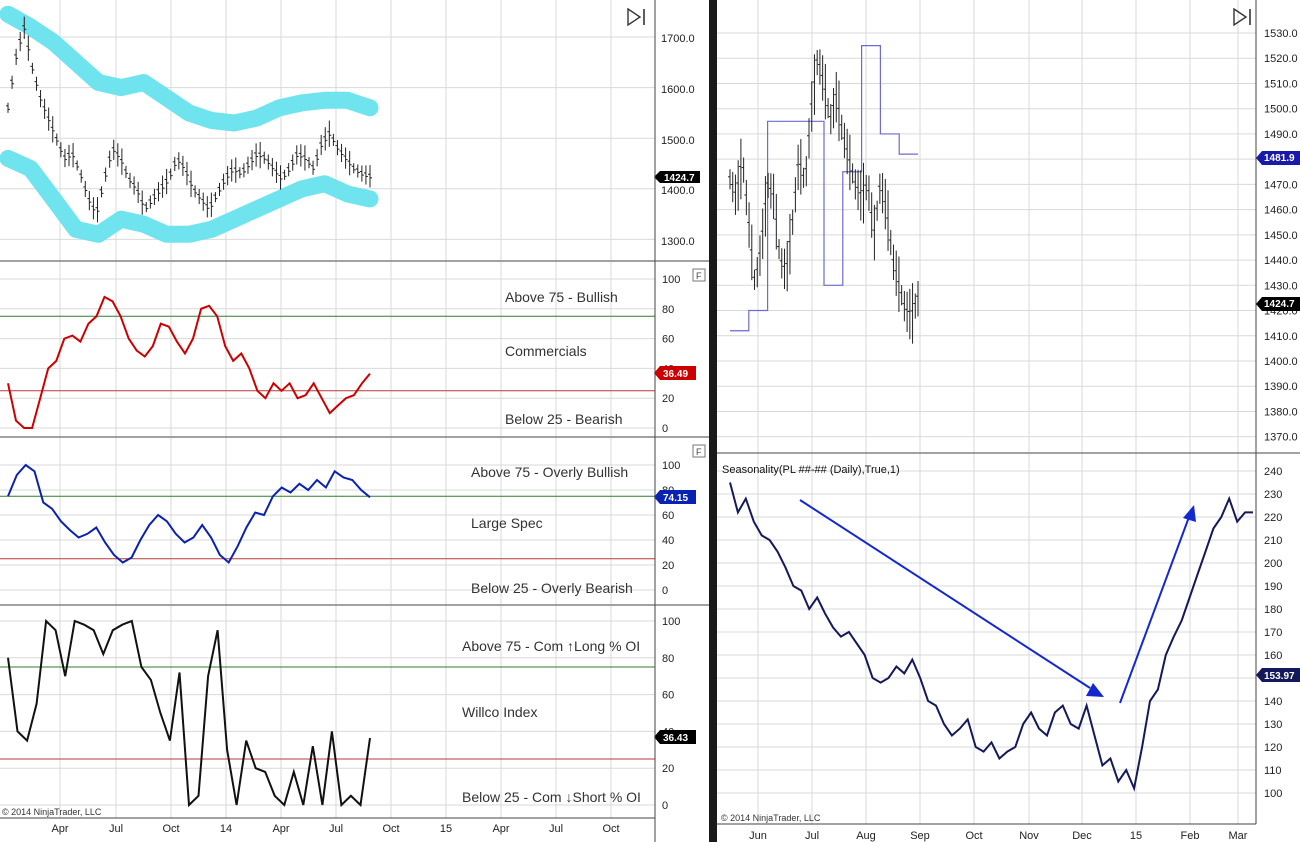 The height and width of the screenshot is (842, 1300). What do you see at coordinates (189, 196) in the screenshot?
I see `lower-envelope-band` at bounding box center [189, 196].